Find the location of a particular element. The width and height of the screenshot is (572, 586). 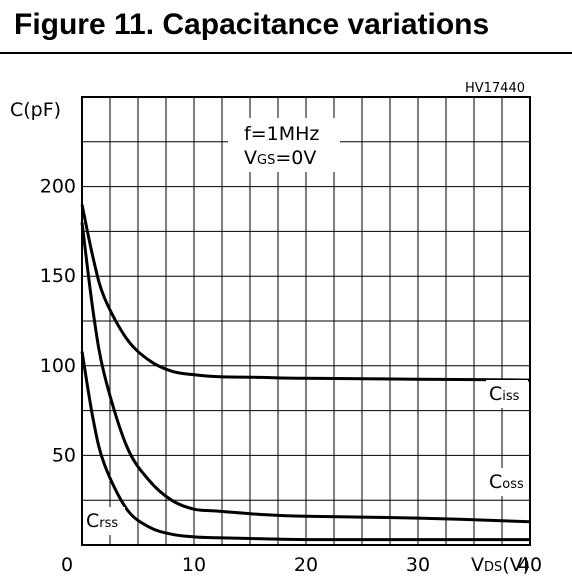

y-tick-label: 150 is located at coordinates (58, 276).